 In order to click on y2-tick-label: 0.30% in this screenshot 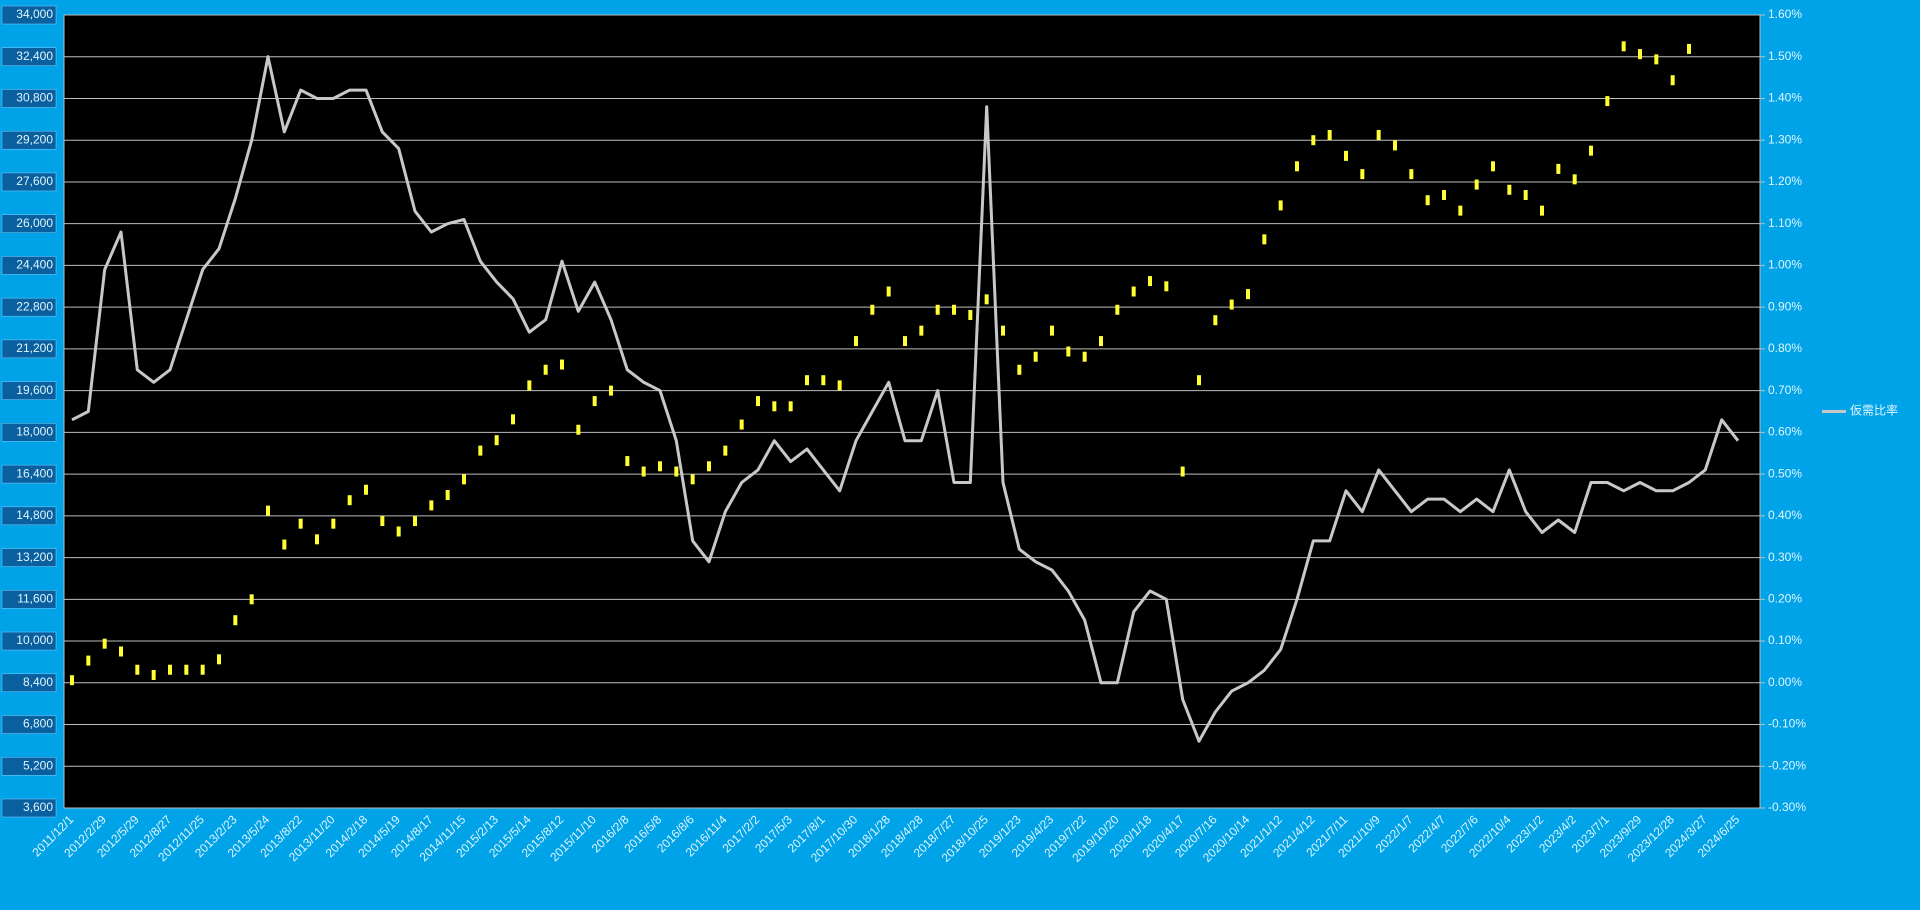, I will do `click(1785, 557)`.